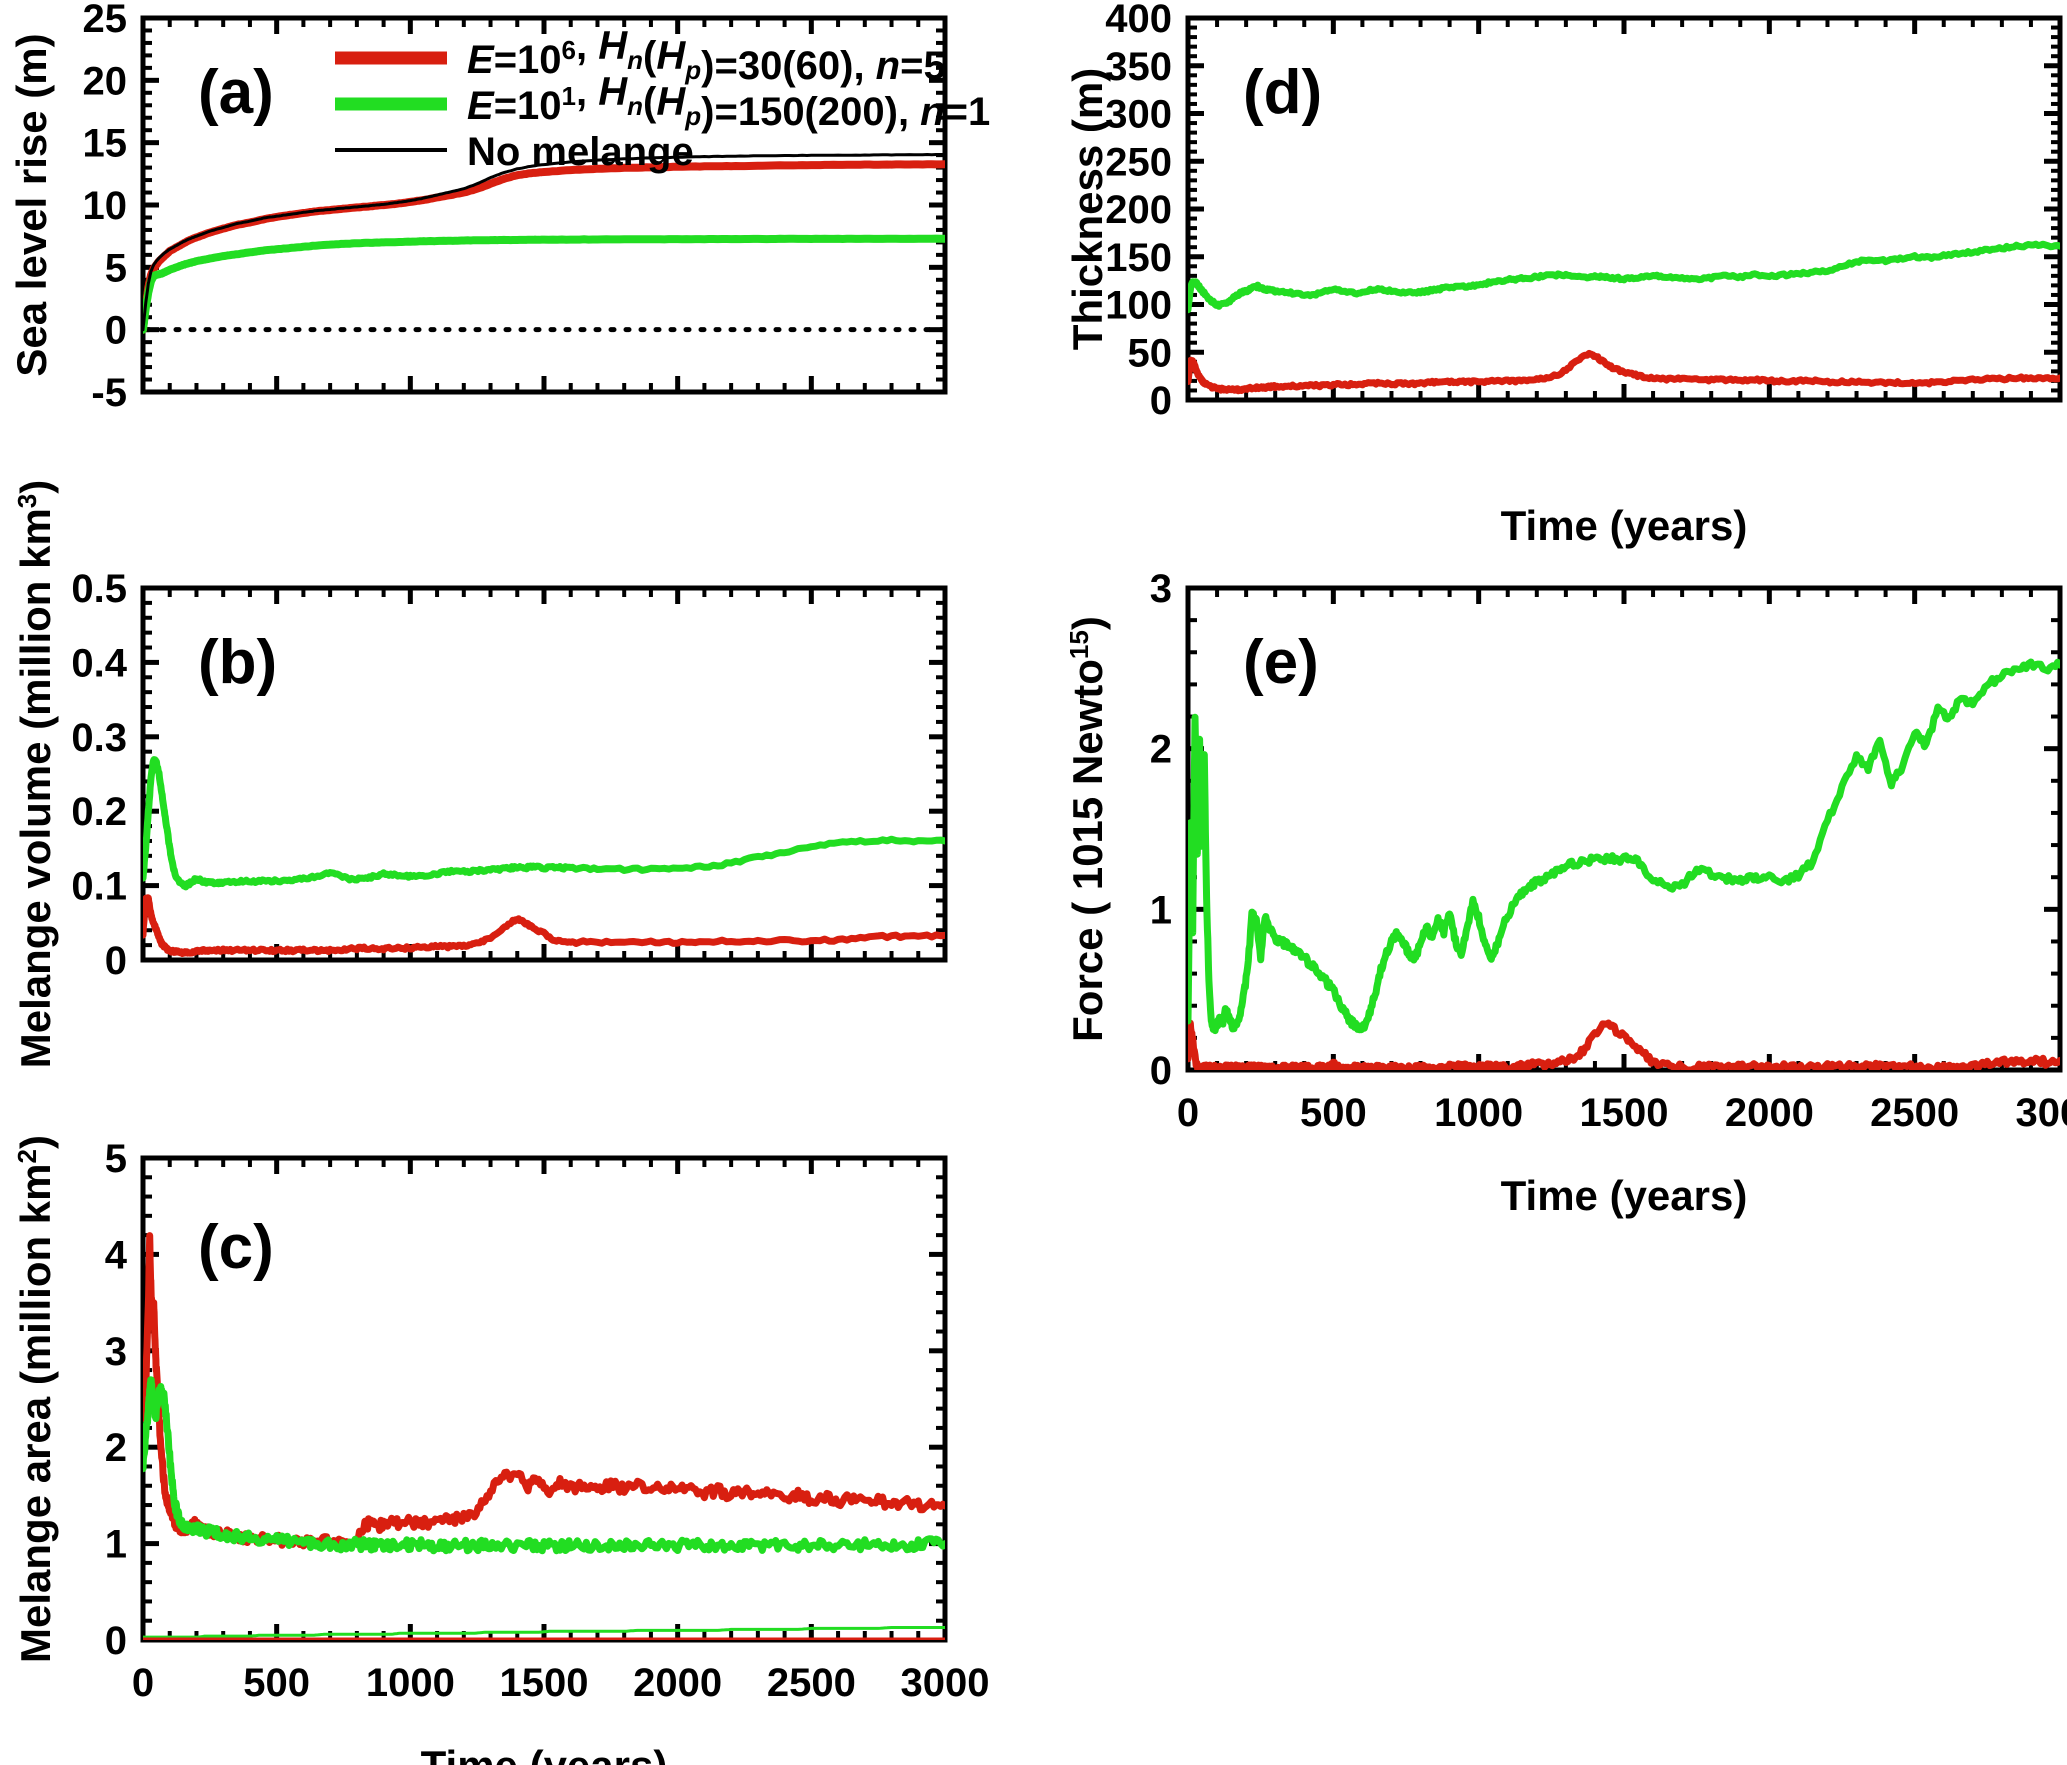  Describe the element at coordinates (105, 144) in the screenshot. I see `y-tick-label-a-4: 15` at that location.